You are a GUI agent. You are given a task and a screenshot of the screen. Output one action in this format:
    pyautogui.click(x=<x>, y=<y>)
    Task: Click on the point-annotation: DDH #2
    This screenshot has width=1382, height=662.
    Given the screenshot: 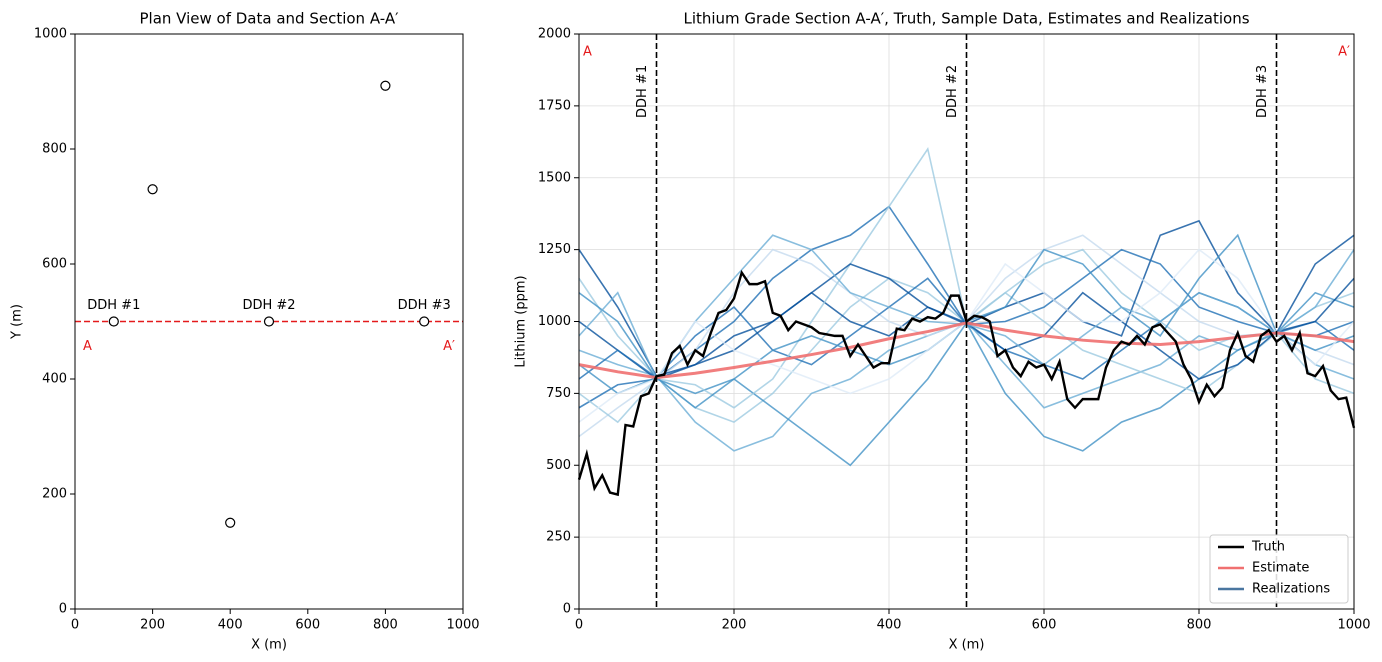 What is the action you would take?
    pyautogui.click(x=268, y=305)
    